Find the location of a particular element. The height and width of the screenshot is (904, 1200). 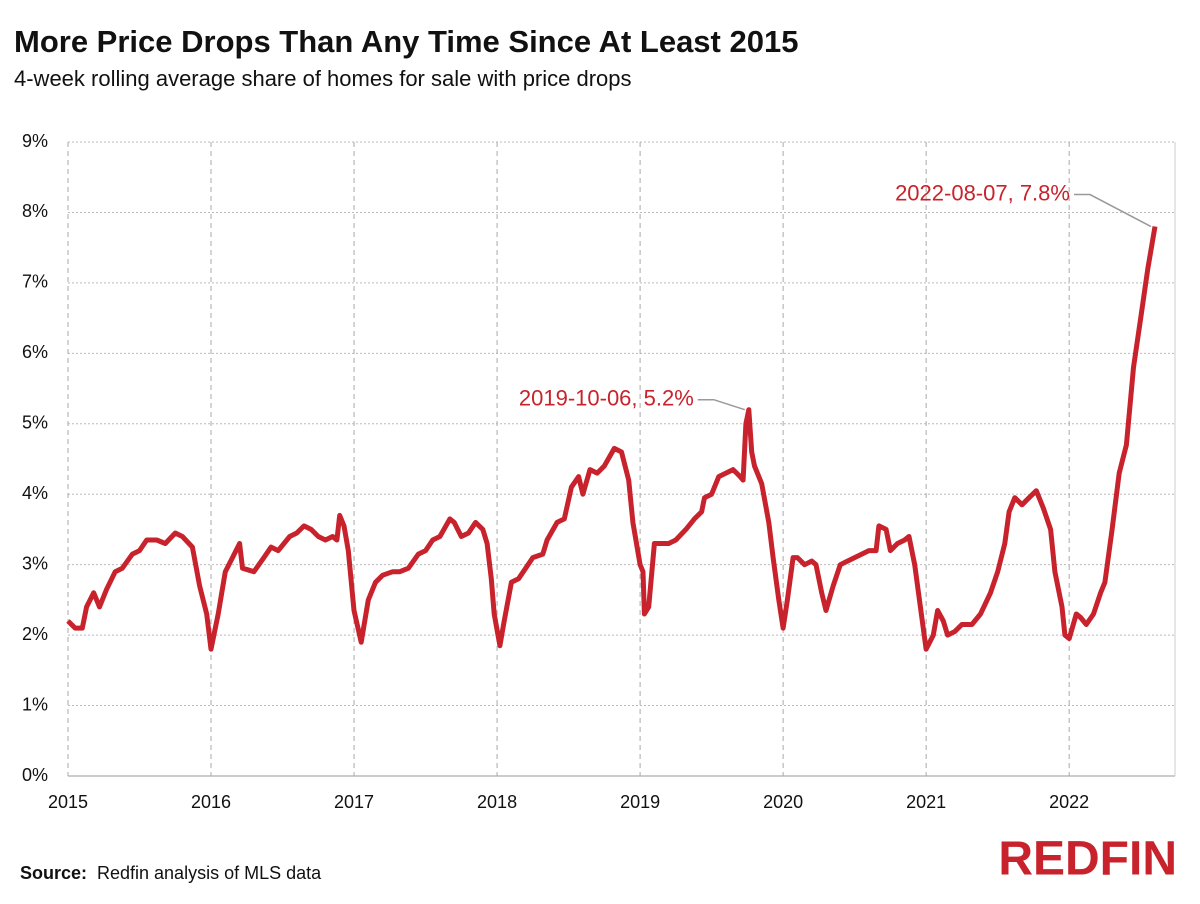

y-tick-label: 7% is located at coordinates (35, 282).